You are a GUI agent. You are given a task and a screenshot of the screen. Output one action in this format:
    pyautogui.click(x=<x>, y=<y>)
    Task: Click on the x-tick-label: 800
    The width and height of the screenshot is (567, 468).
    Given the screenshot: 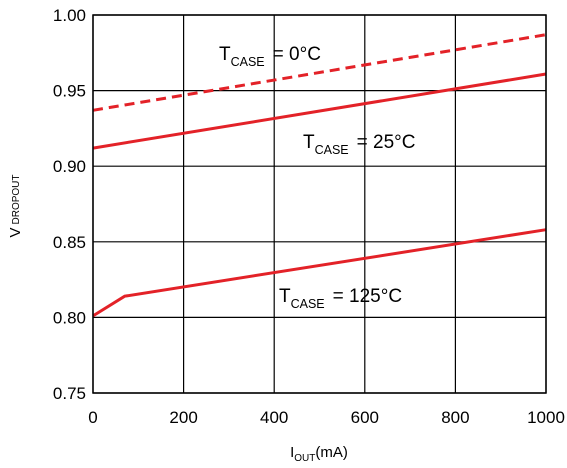 What is the action you would take?
    pyautogui.click(x=455, y=417)
    